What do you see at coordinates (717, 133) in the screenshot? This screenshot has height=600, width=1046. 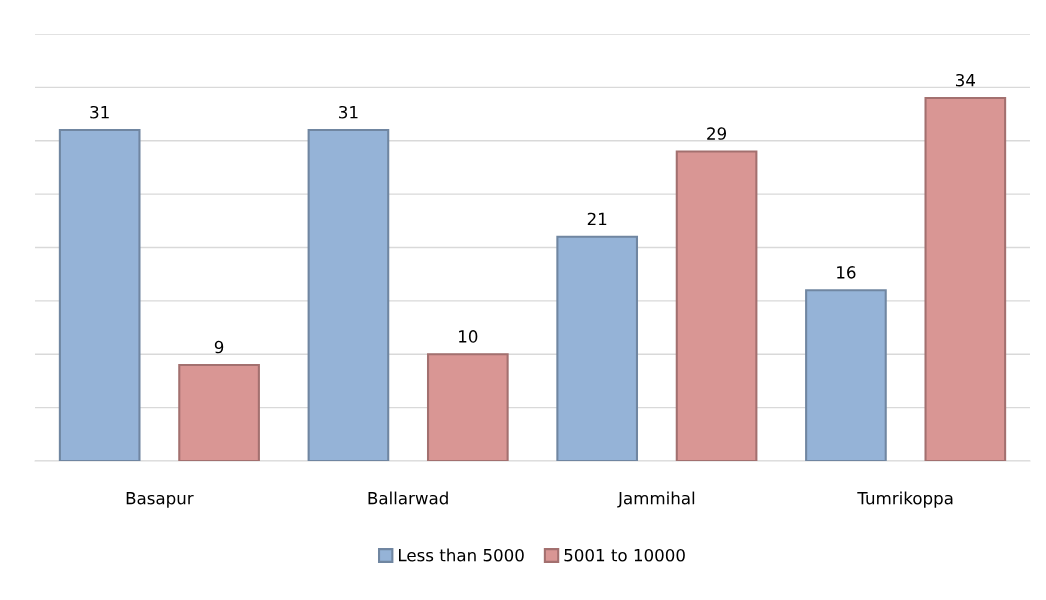 I see `data-label: 29` at bounding box center [717, 133].